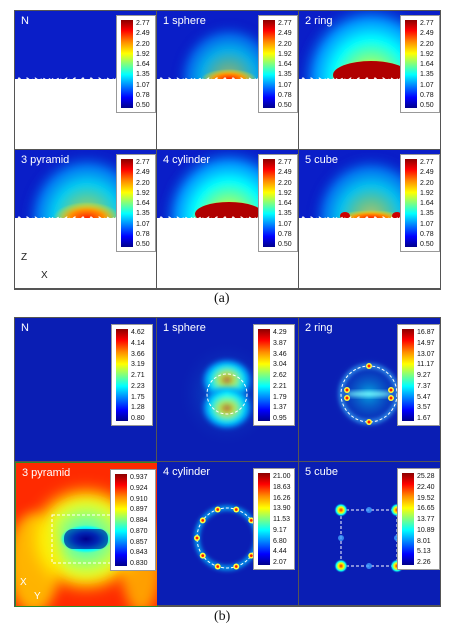 The width and height of the screenshot is (457, 636). I want to click on colorbar-tick-label: 0.924, so click(139, 488).